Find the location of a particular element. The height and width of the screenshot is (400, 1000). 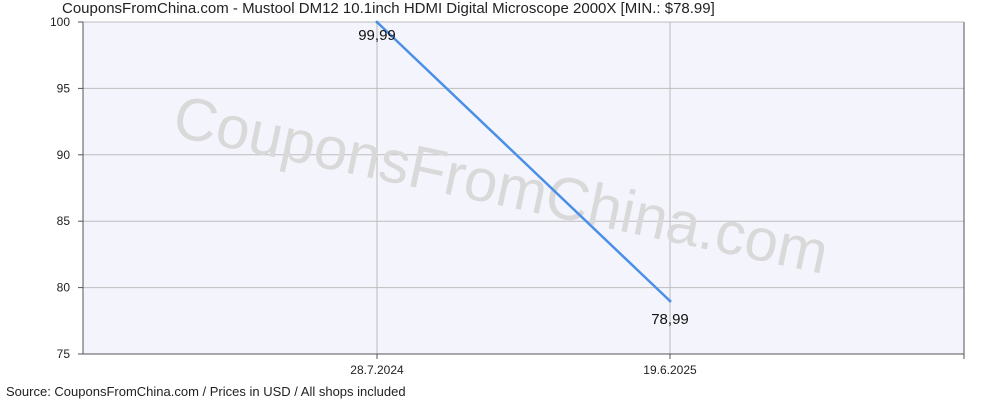

y-axis-ticks: 75 80 85 90 95 100 is located at coordinates (66, 188).